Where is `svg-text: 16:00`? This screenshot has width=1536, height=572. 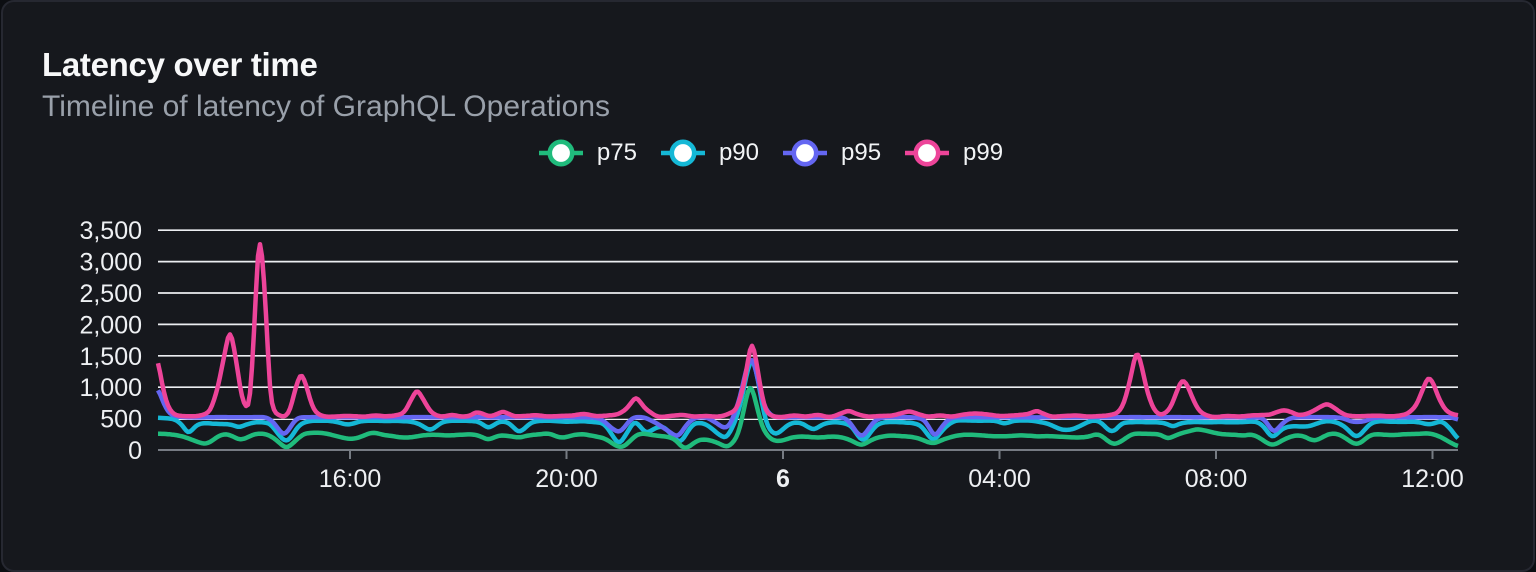 svg-text: 16:00 is located at coordinates (350, 479).